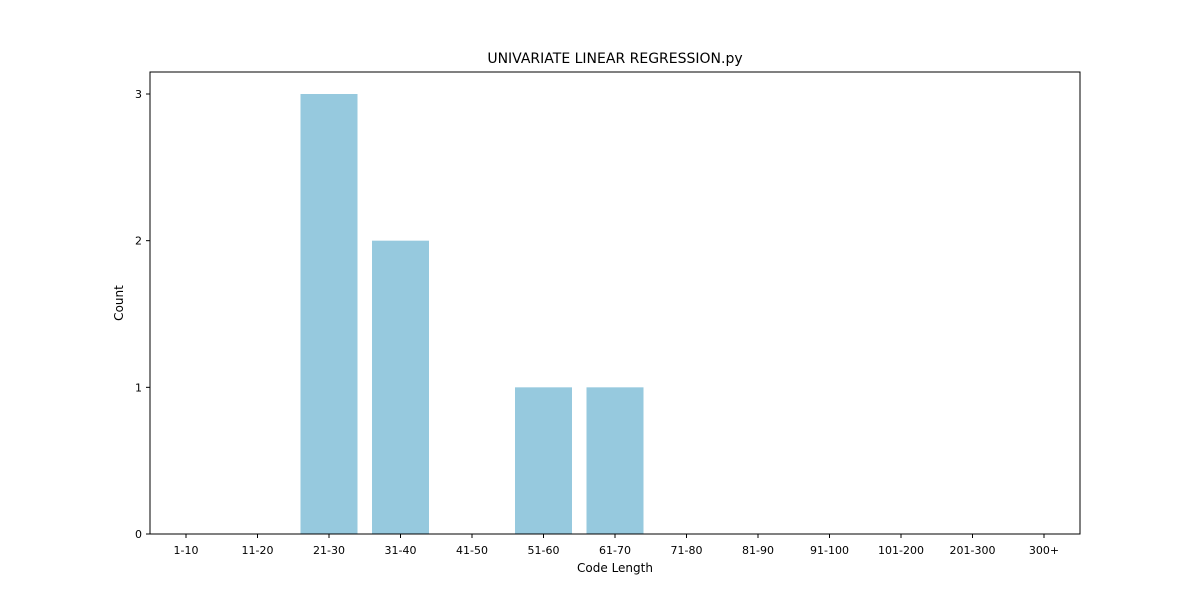 The height and width of the screenshot is (600, 1200). I want to click on y-tick-label: 3, so click(138, 94).